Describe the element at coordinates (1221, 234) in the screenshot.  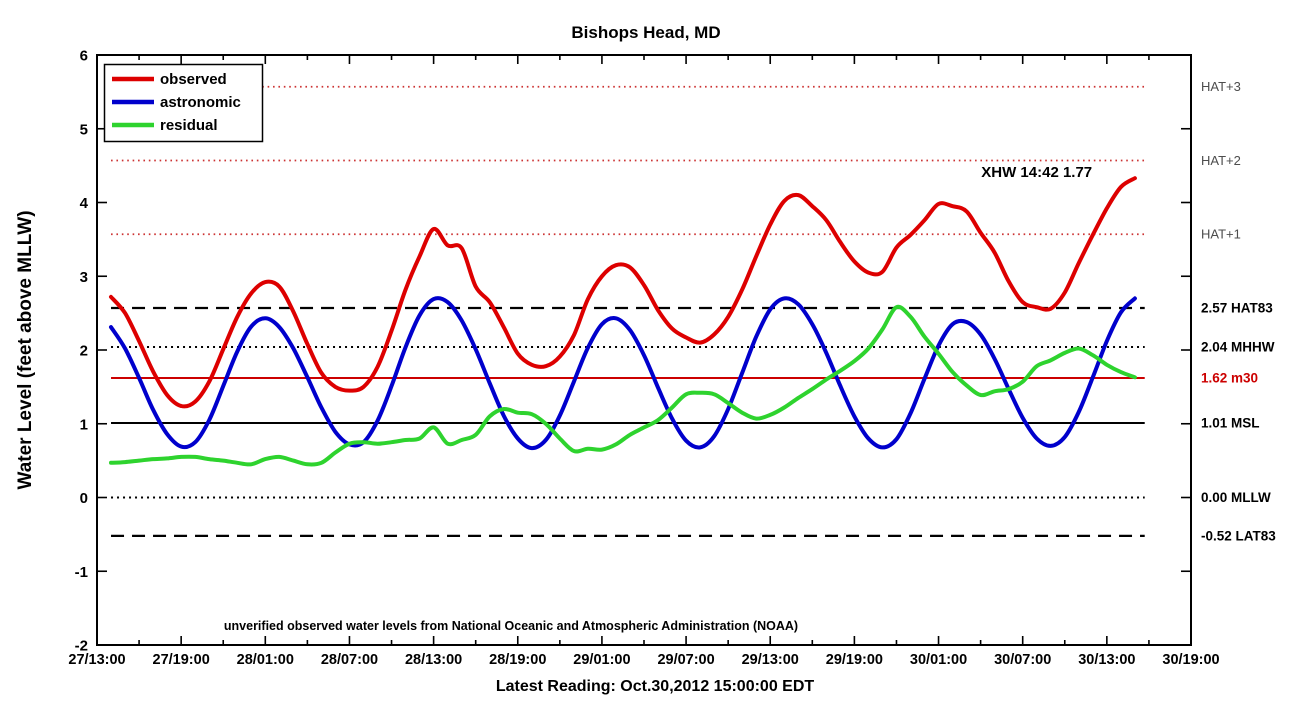
I see `reference-label-hat+1: HAT+1` at that location.